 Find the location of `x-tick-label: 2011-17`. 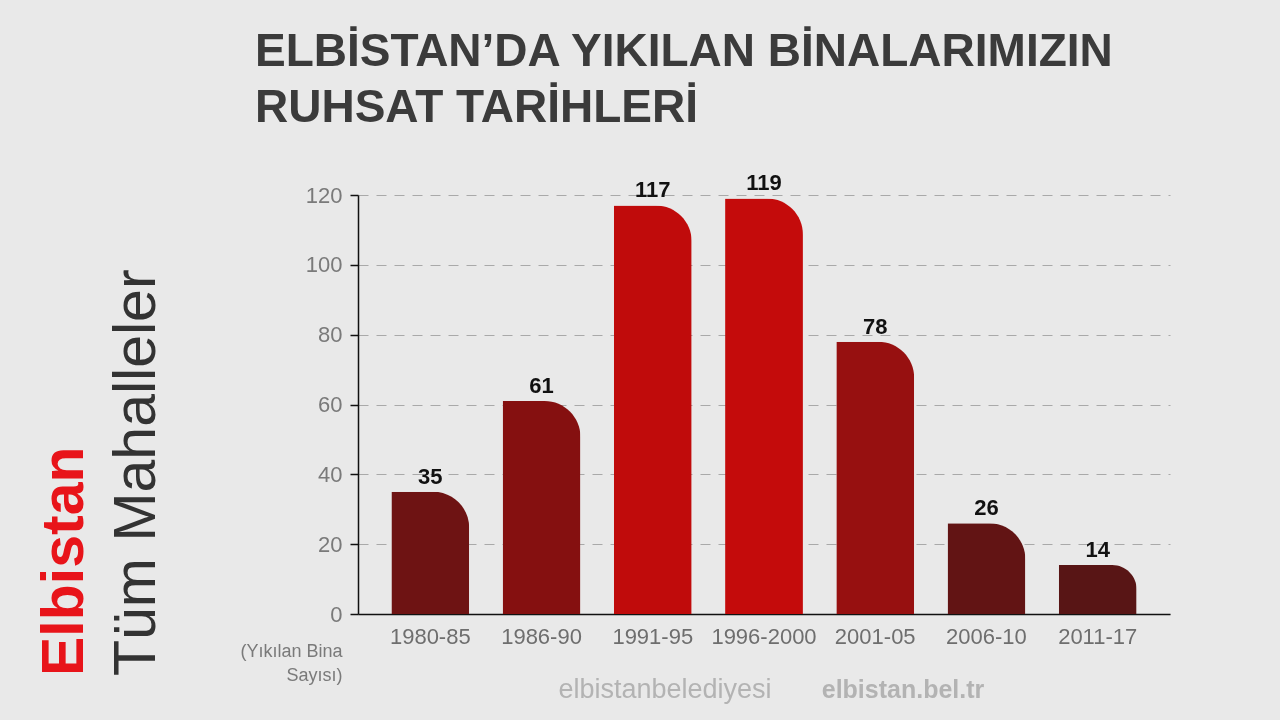

x-tick-label: 2011-17 is located at coordinates (1098, 636).